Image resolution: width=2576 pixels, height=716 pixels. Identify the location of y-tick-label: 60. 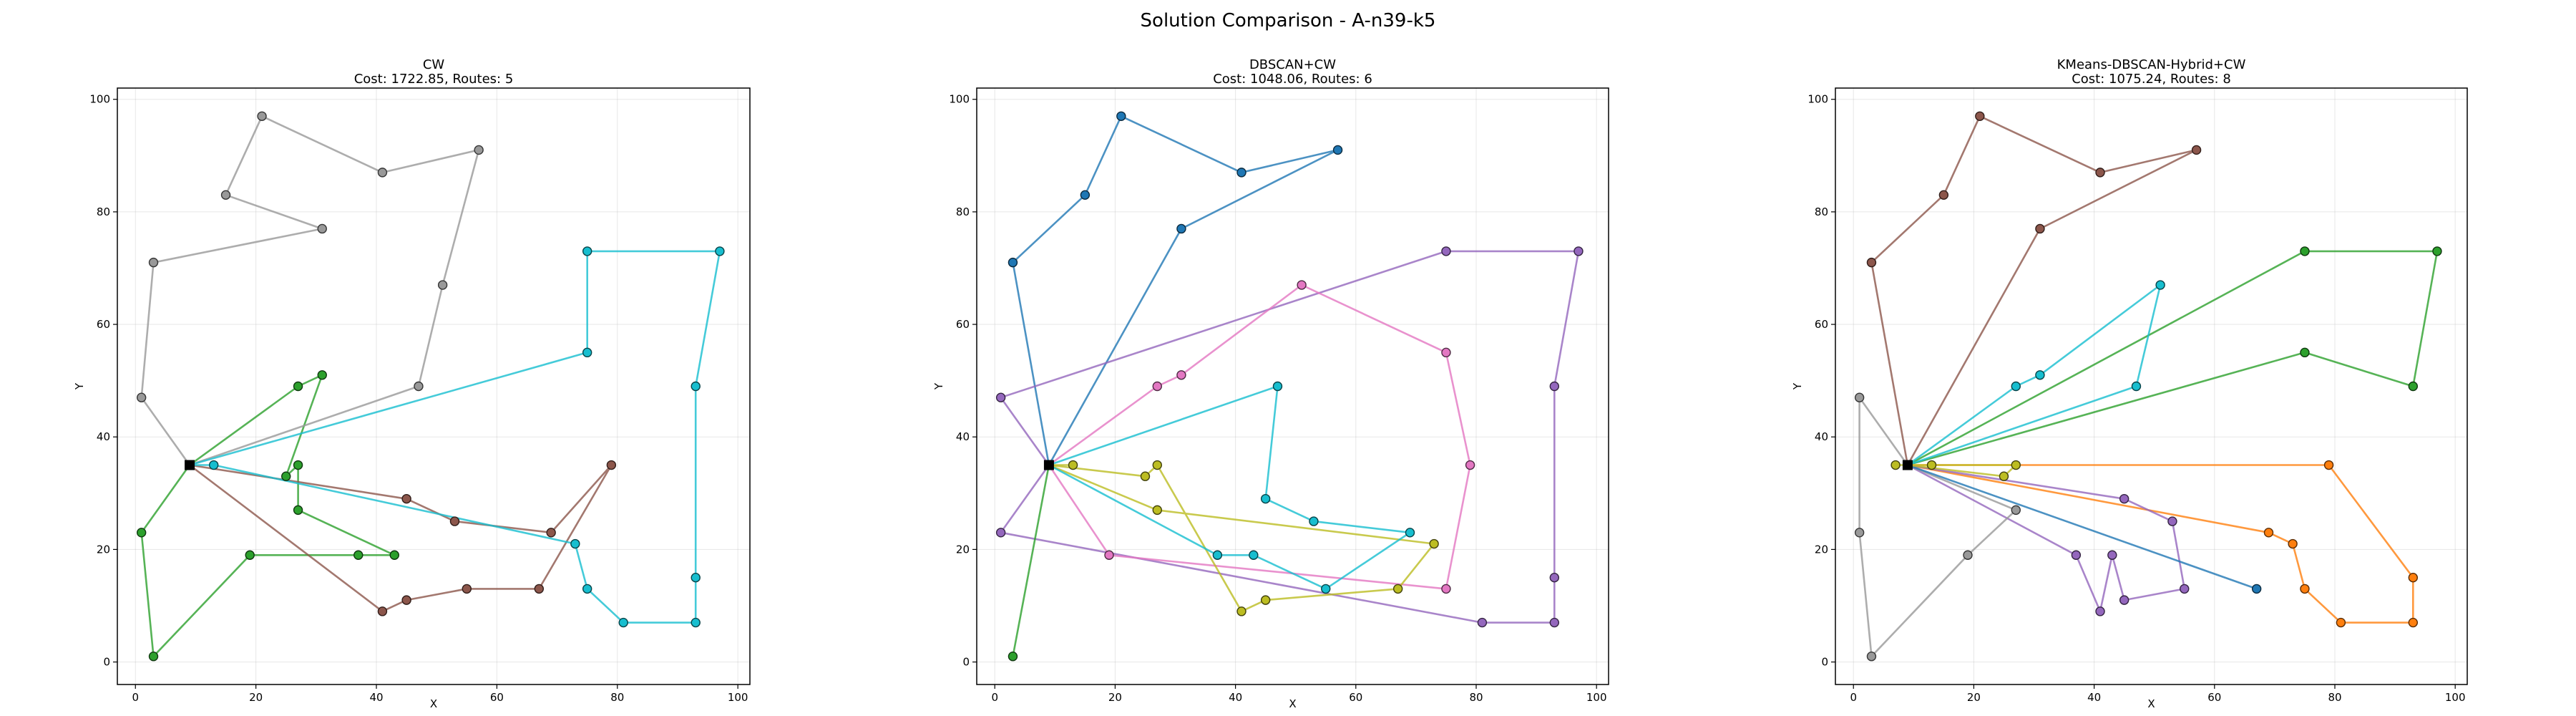
(963, 324).